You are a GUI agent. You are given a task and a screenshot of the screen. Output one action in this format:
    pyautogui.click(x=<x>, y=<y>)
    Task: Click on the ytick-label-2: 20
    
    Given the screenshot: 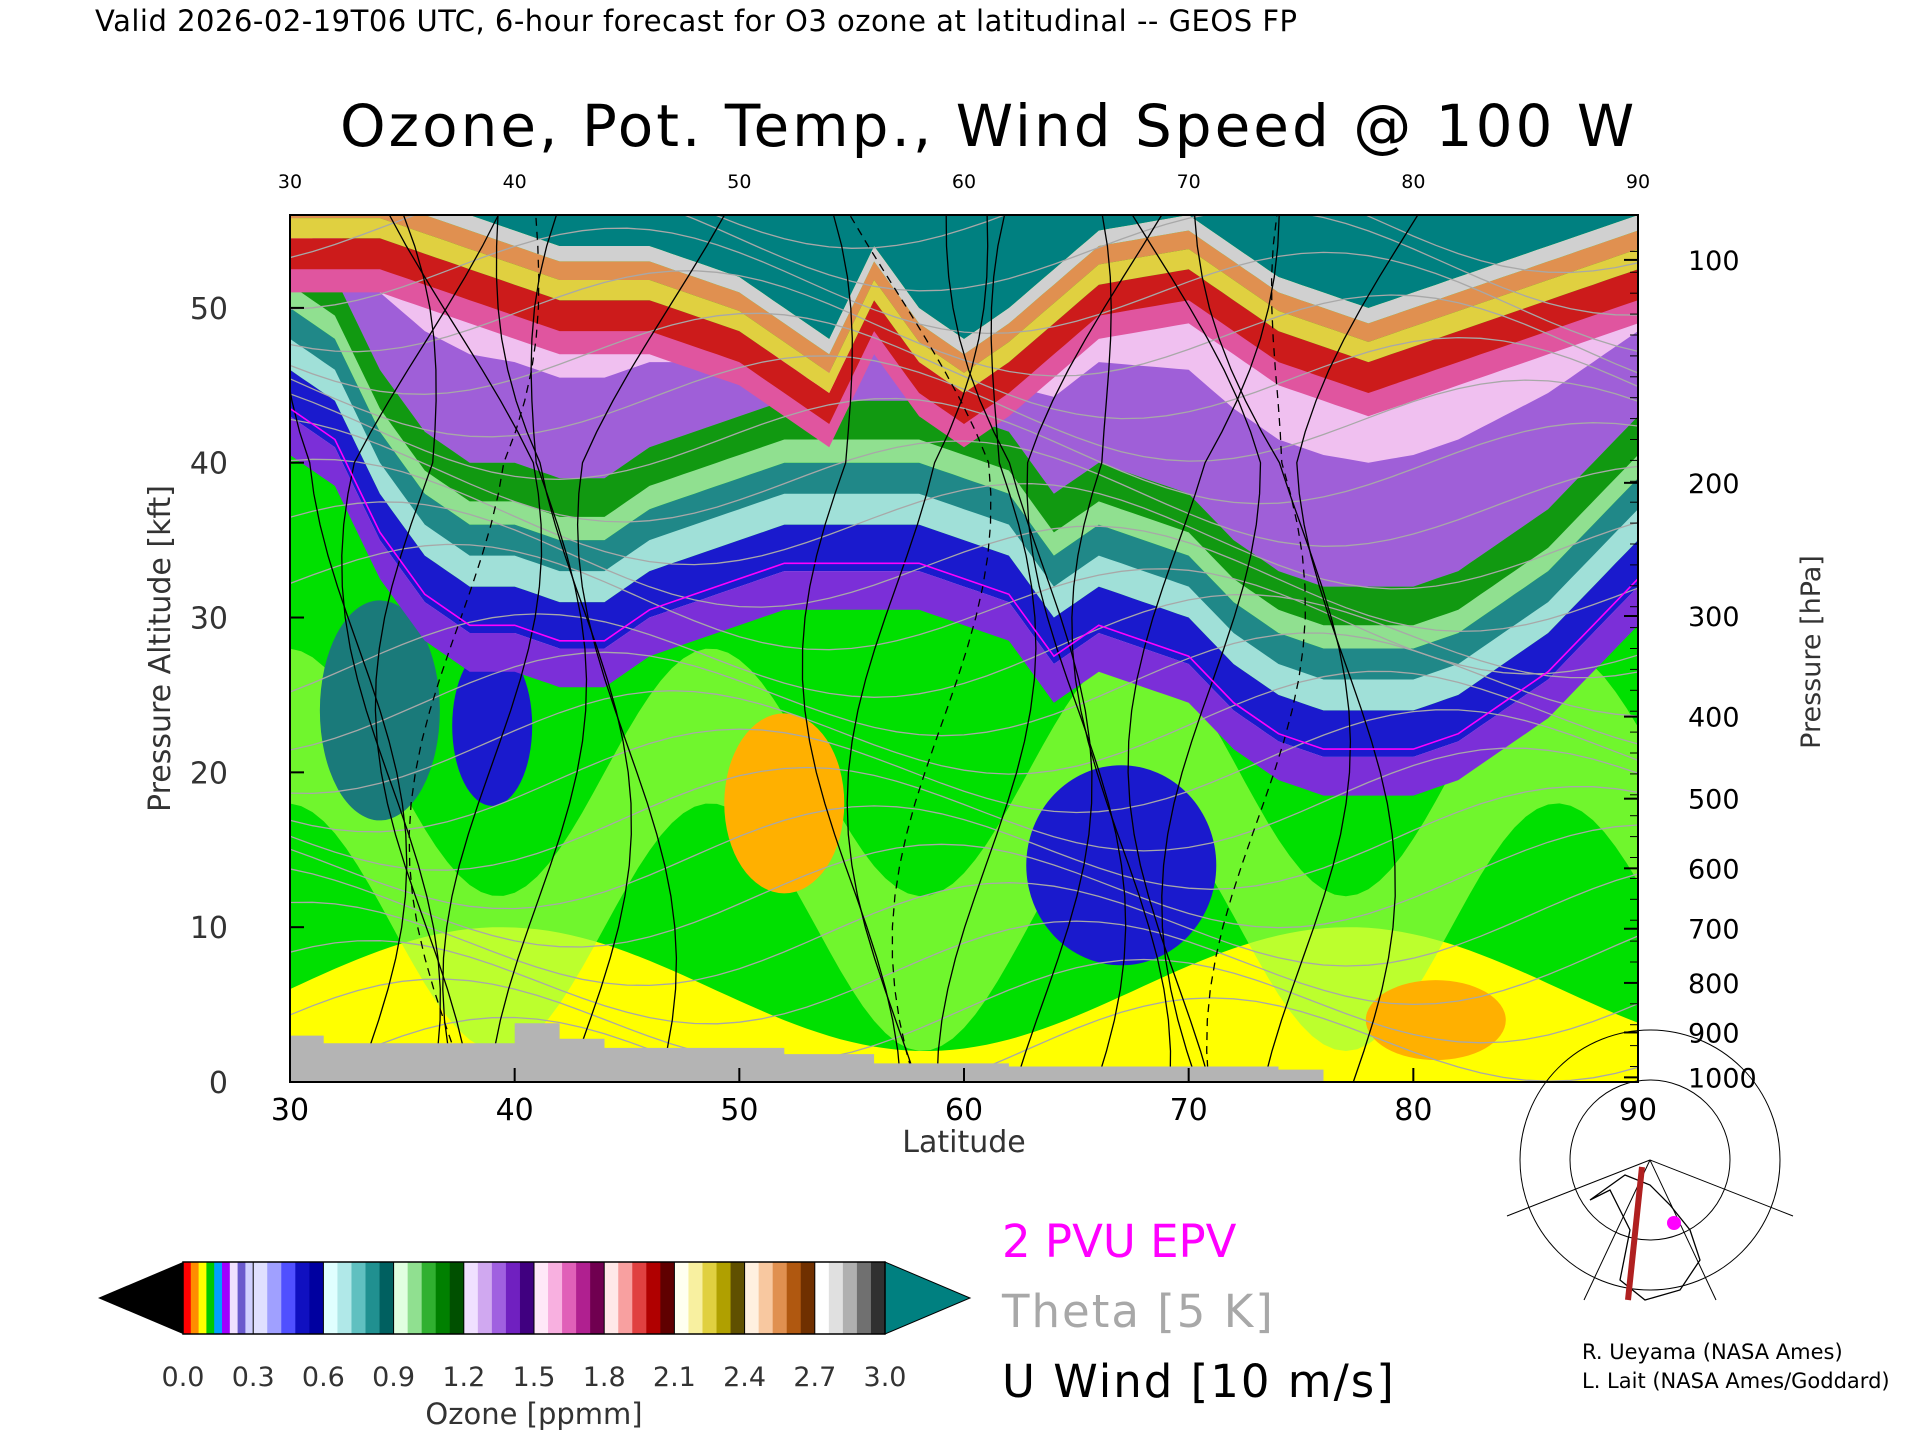 What is the action you would take?
    pyautogui.click(x=209, y=773)
    